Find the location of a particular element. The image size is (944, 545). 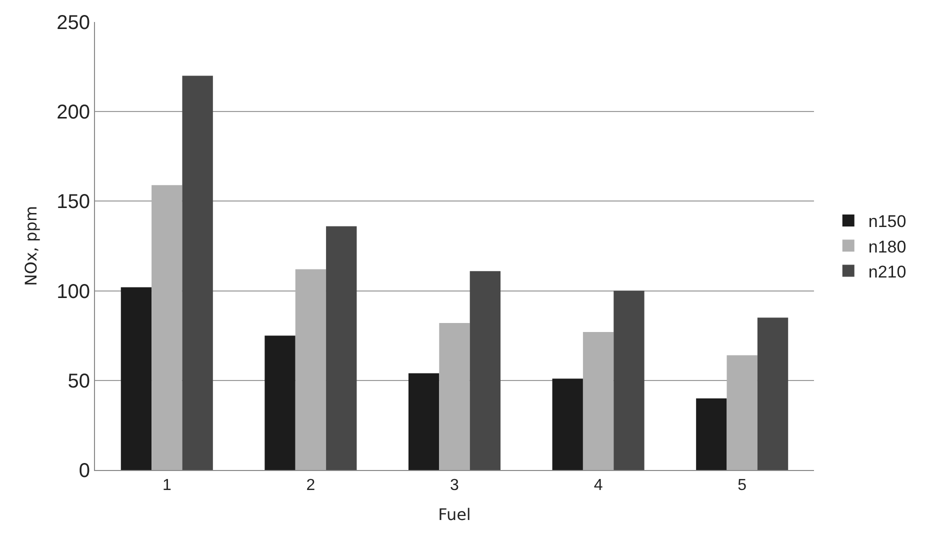

y-tick-label: 200 is located at coordinates (73, 113).